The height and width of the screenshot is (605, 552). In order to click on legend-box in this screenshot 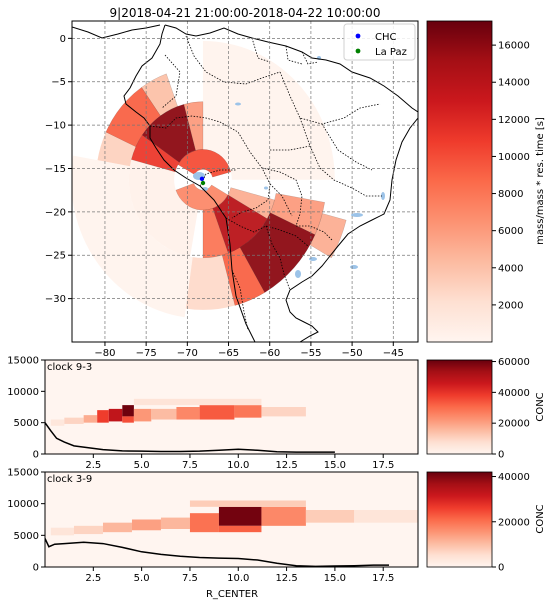, I will do `click(379, 42)`.